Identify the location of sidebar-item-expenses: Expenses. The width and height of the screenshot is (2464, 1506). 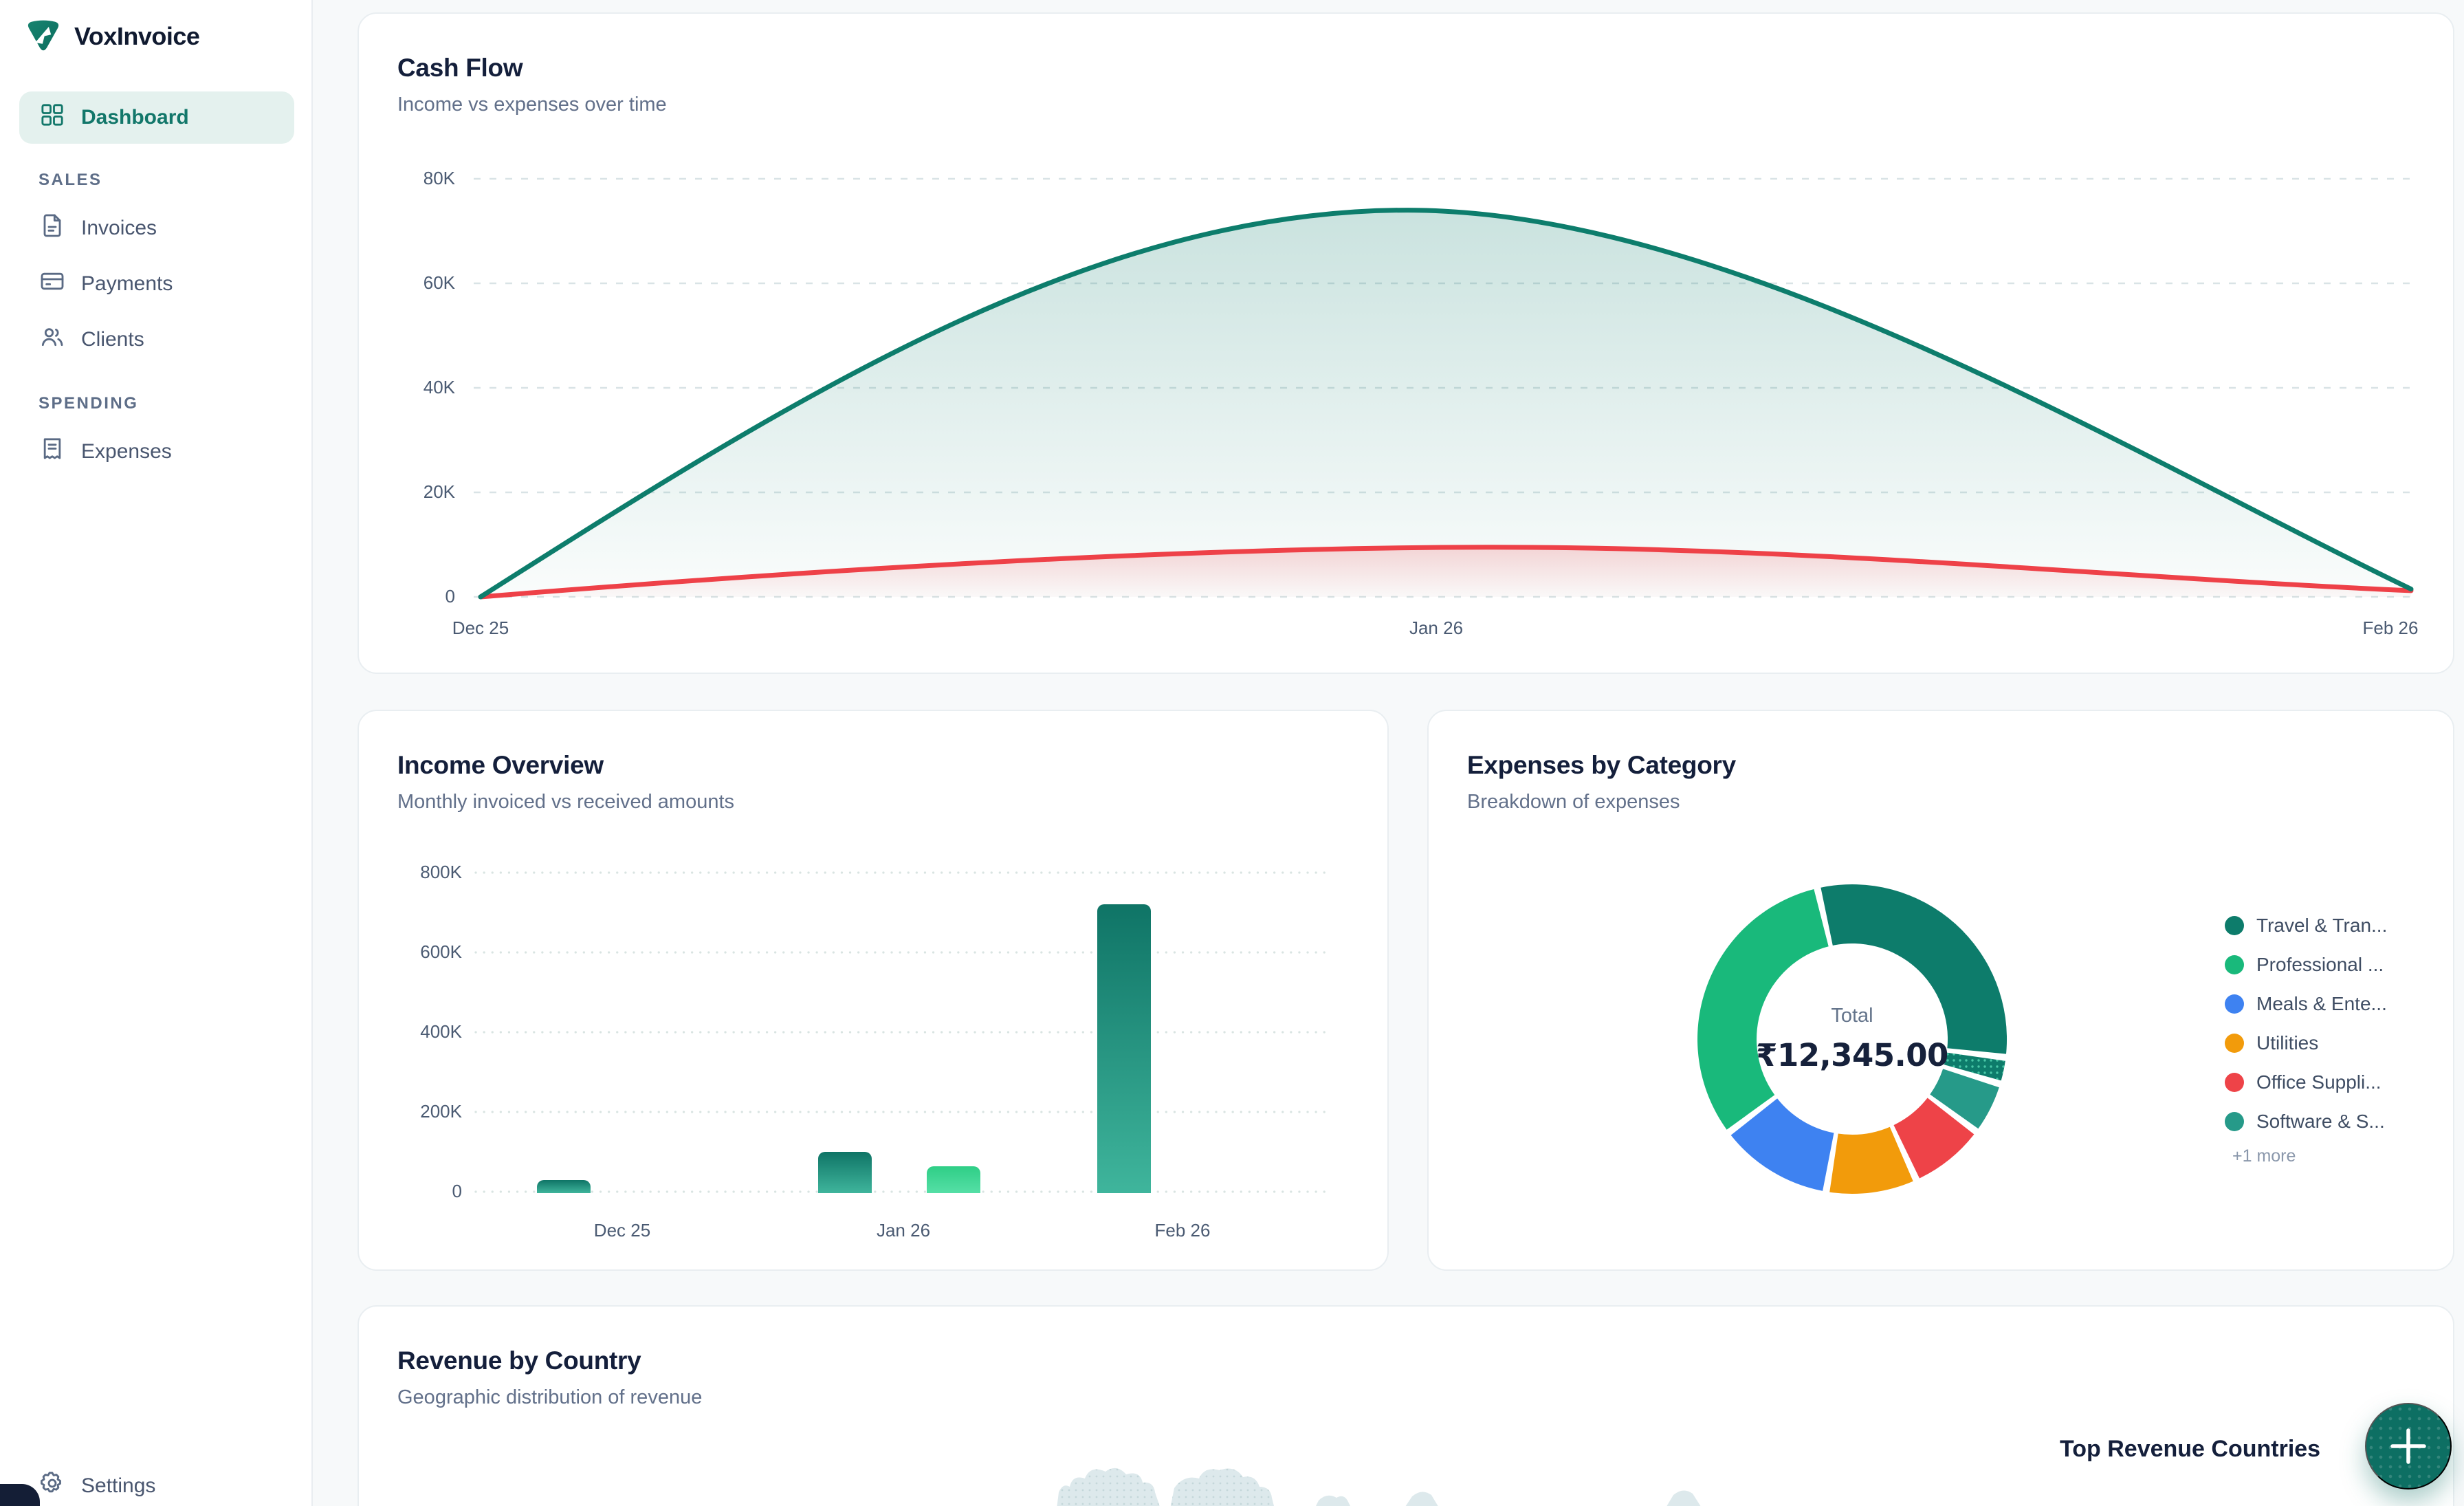
(156, 452).